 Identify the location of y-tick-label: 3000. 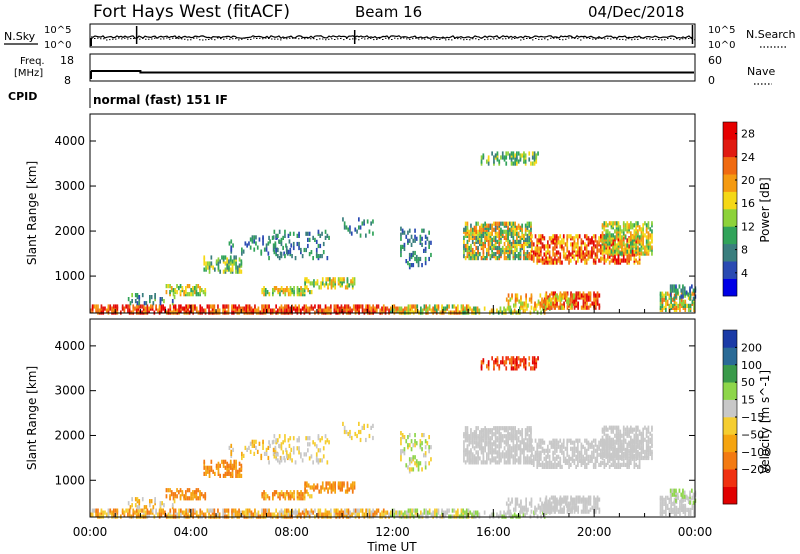
(69, 186).